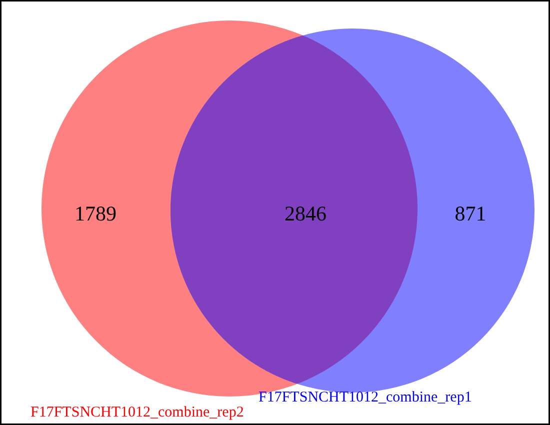 This screenshot has height=425, width=550. I want to click on data-label: 871, so click(470, 214).